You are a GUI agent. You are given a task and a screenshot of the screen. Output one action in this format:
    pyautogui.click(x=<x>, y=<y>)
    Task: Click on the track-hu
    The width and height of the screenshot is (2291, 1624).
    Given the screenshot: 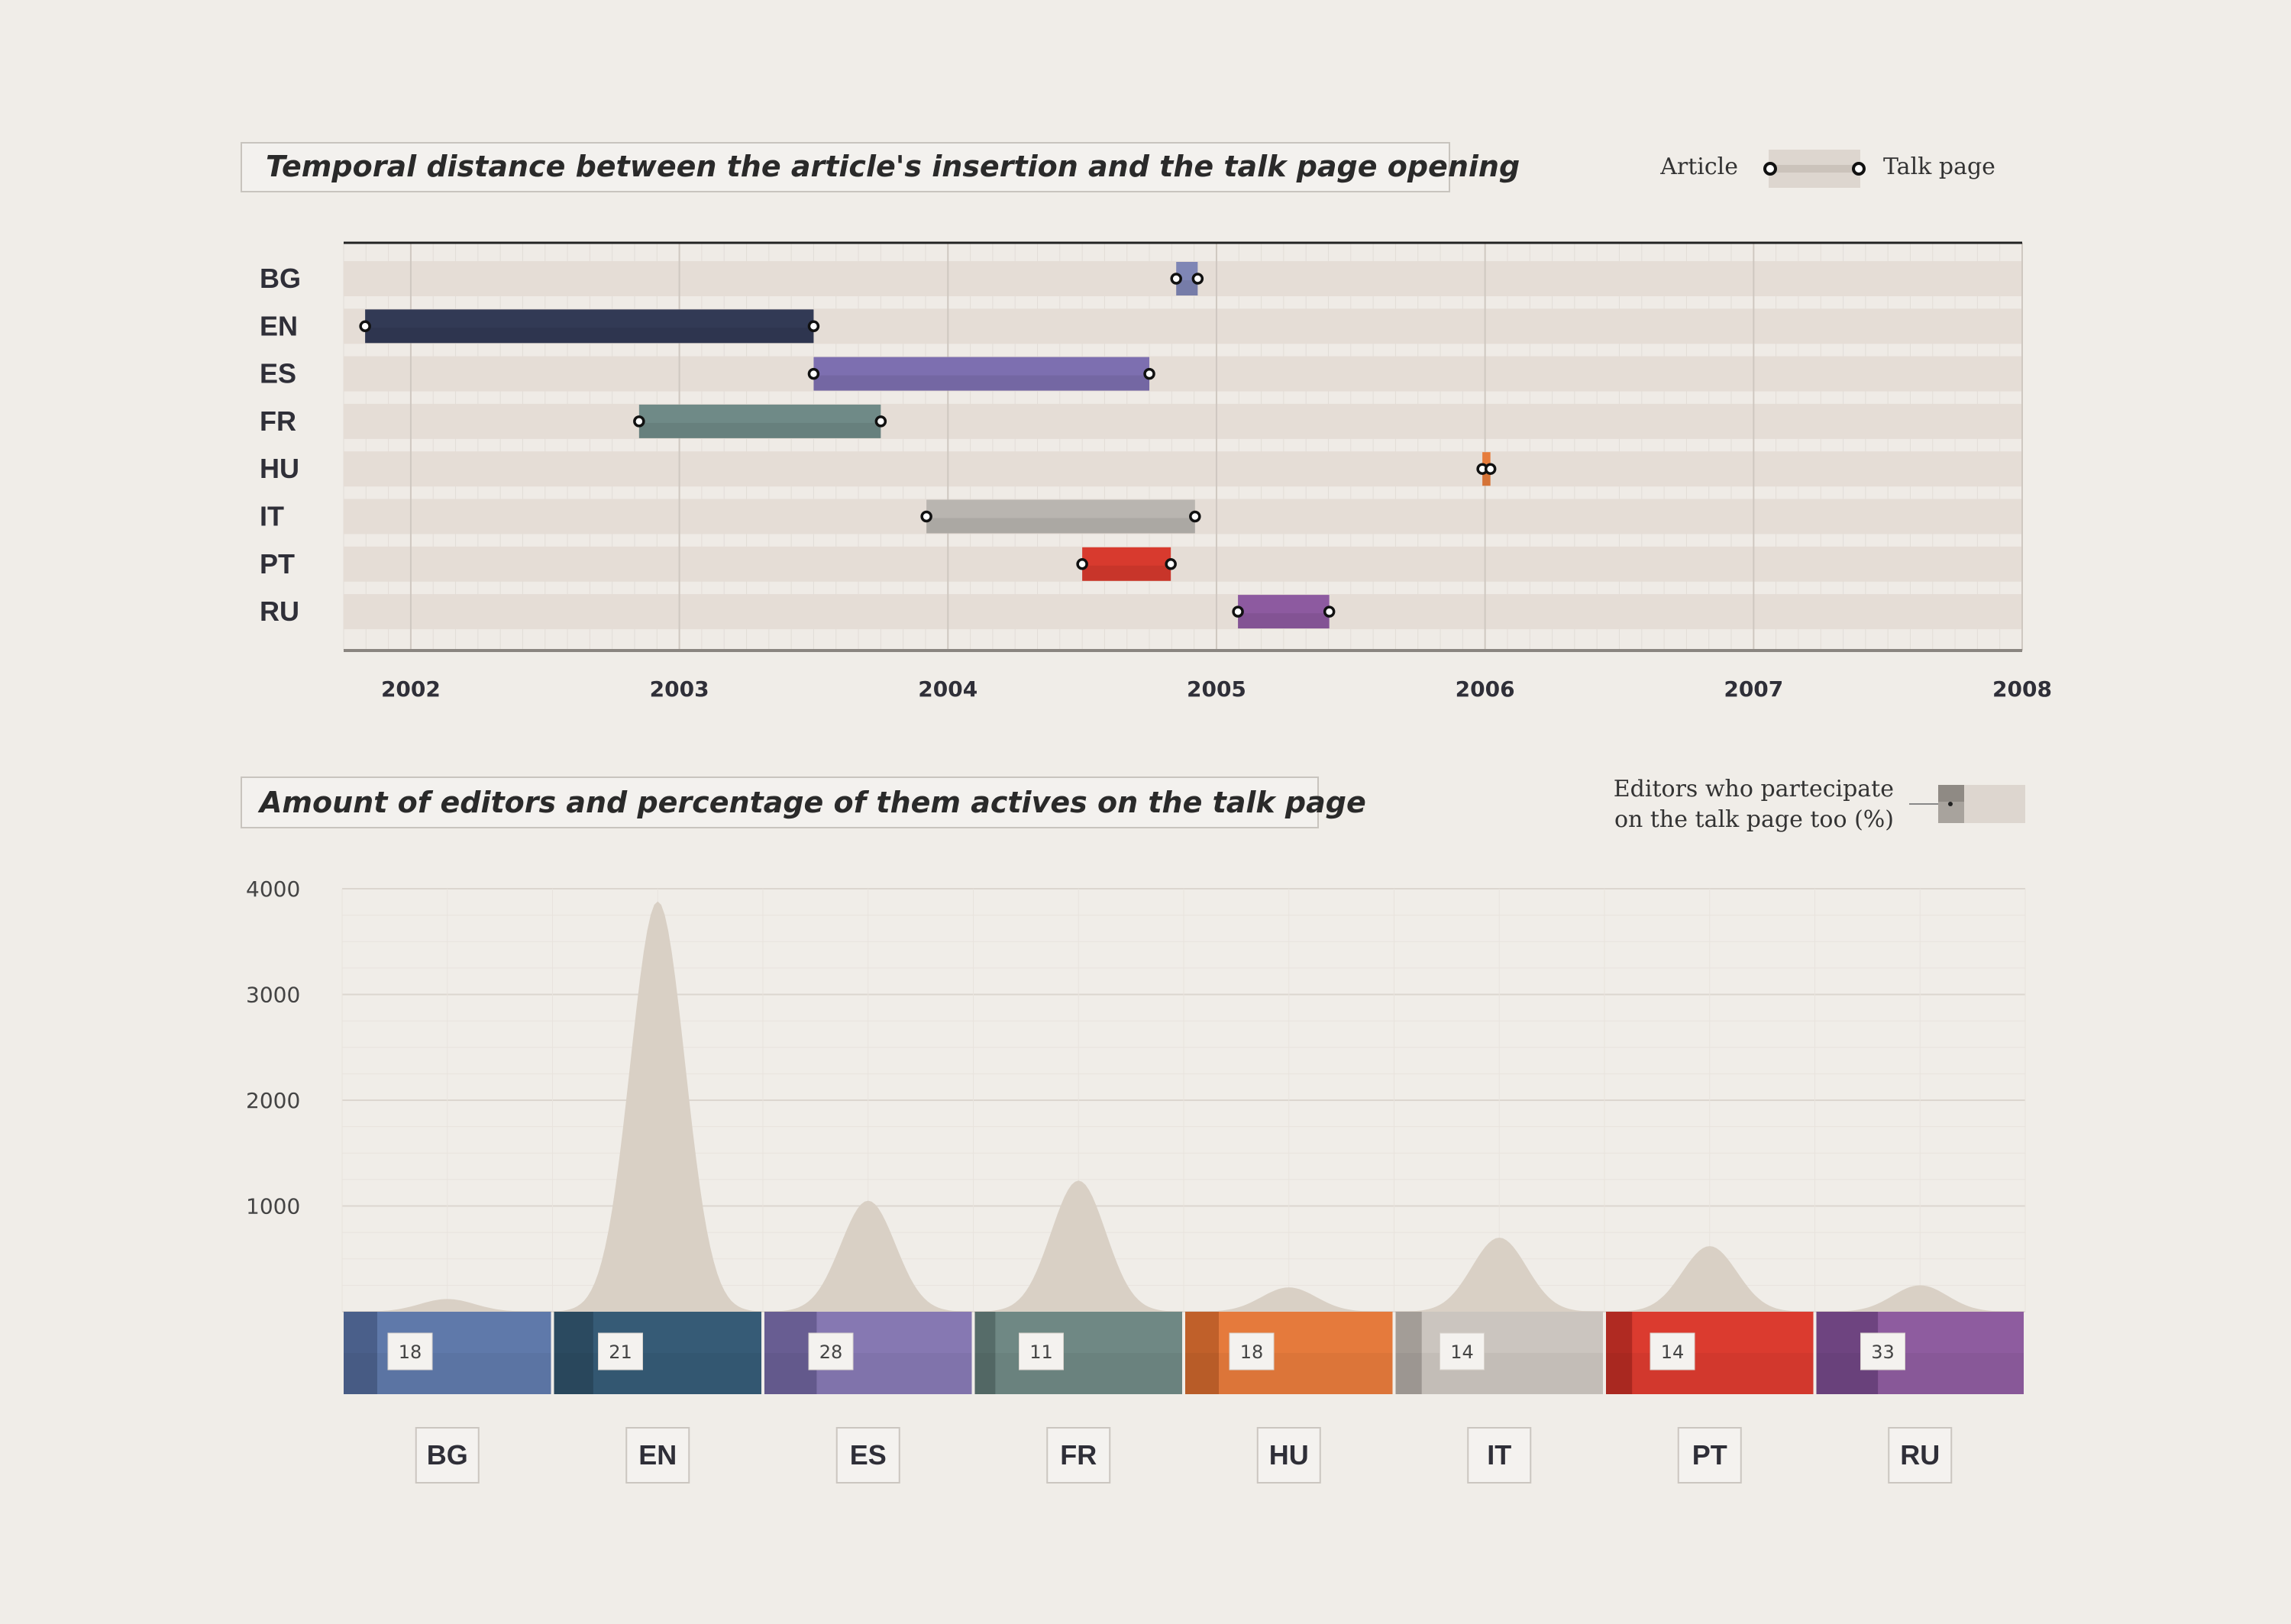 What is the action you would take?
    pyautogui.click(x=1183, y=469)
    